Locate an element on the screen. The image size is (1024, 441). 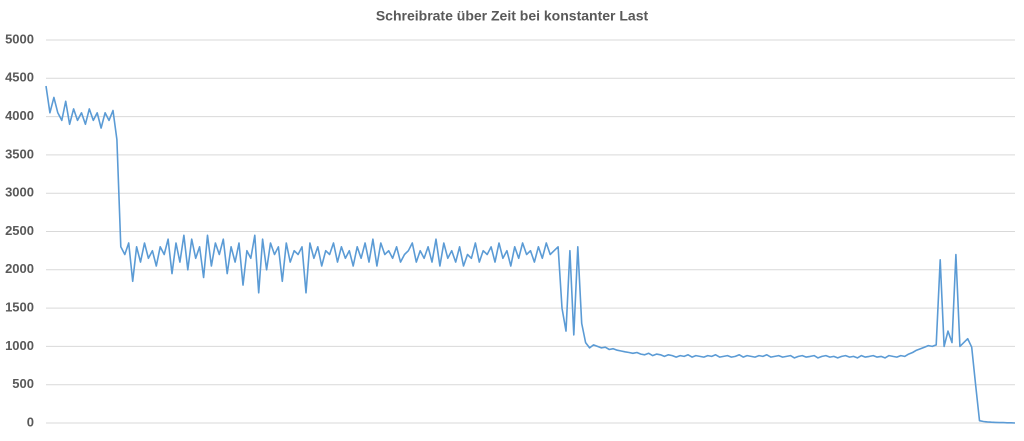
y-tick-label: 2500 is located at coordinates (19, 230).